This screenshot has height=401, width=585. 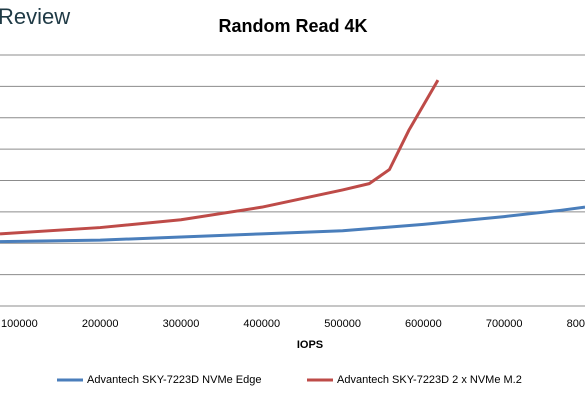 What do you see at coordinates (100, 324) in the screenshot?
I see `x-tick-label: 200000` at bounding box center [100, 324].